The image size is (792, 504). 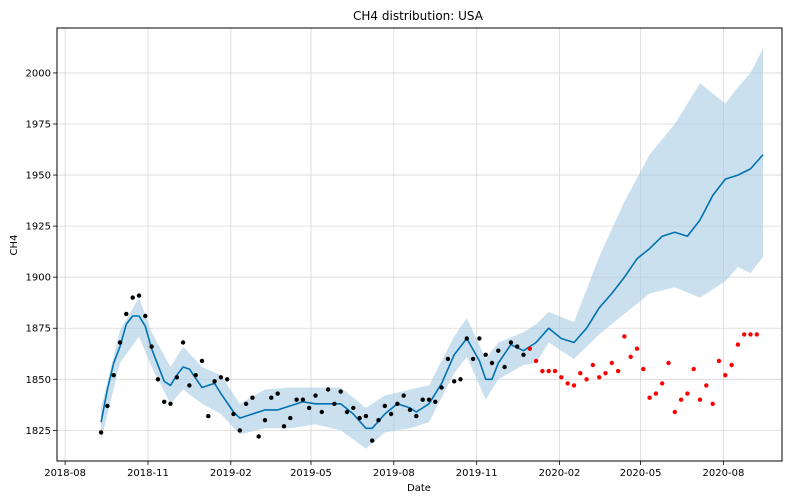 What do you see at coordinates (231, 473) in the screenshot?
I see `x-tick-label: 2019-02` at bounding box center [231, 473].